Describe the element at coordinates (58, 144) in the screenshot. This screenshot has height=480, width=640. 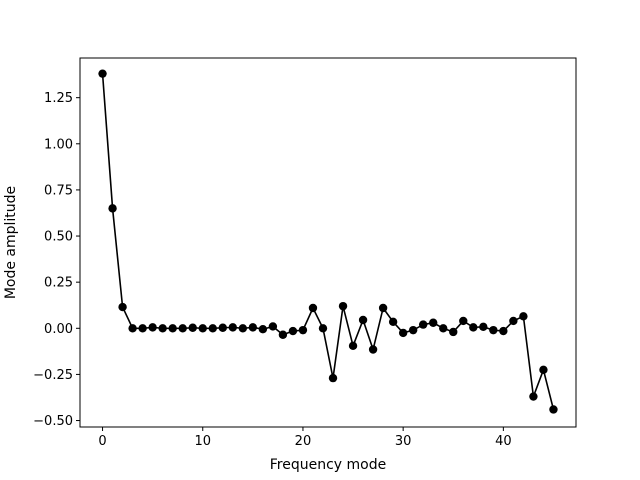
I see `y-tick-label: 1.00` at that location.